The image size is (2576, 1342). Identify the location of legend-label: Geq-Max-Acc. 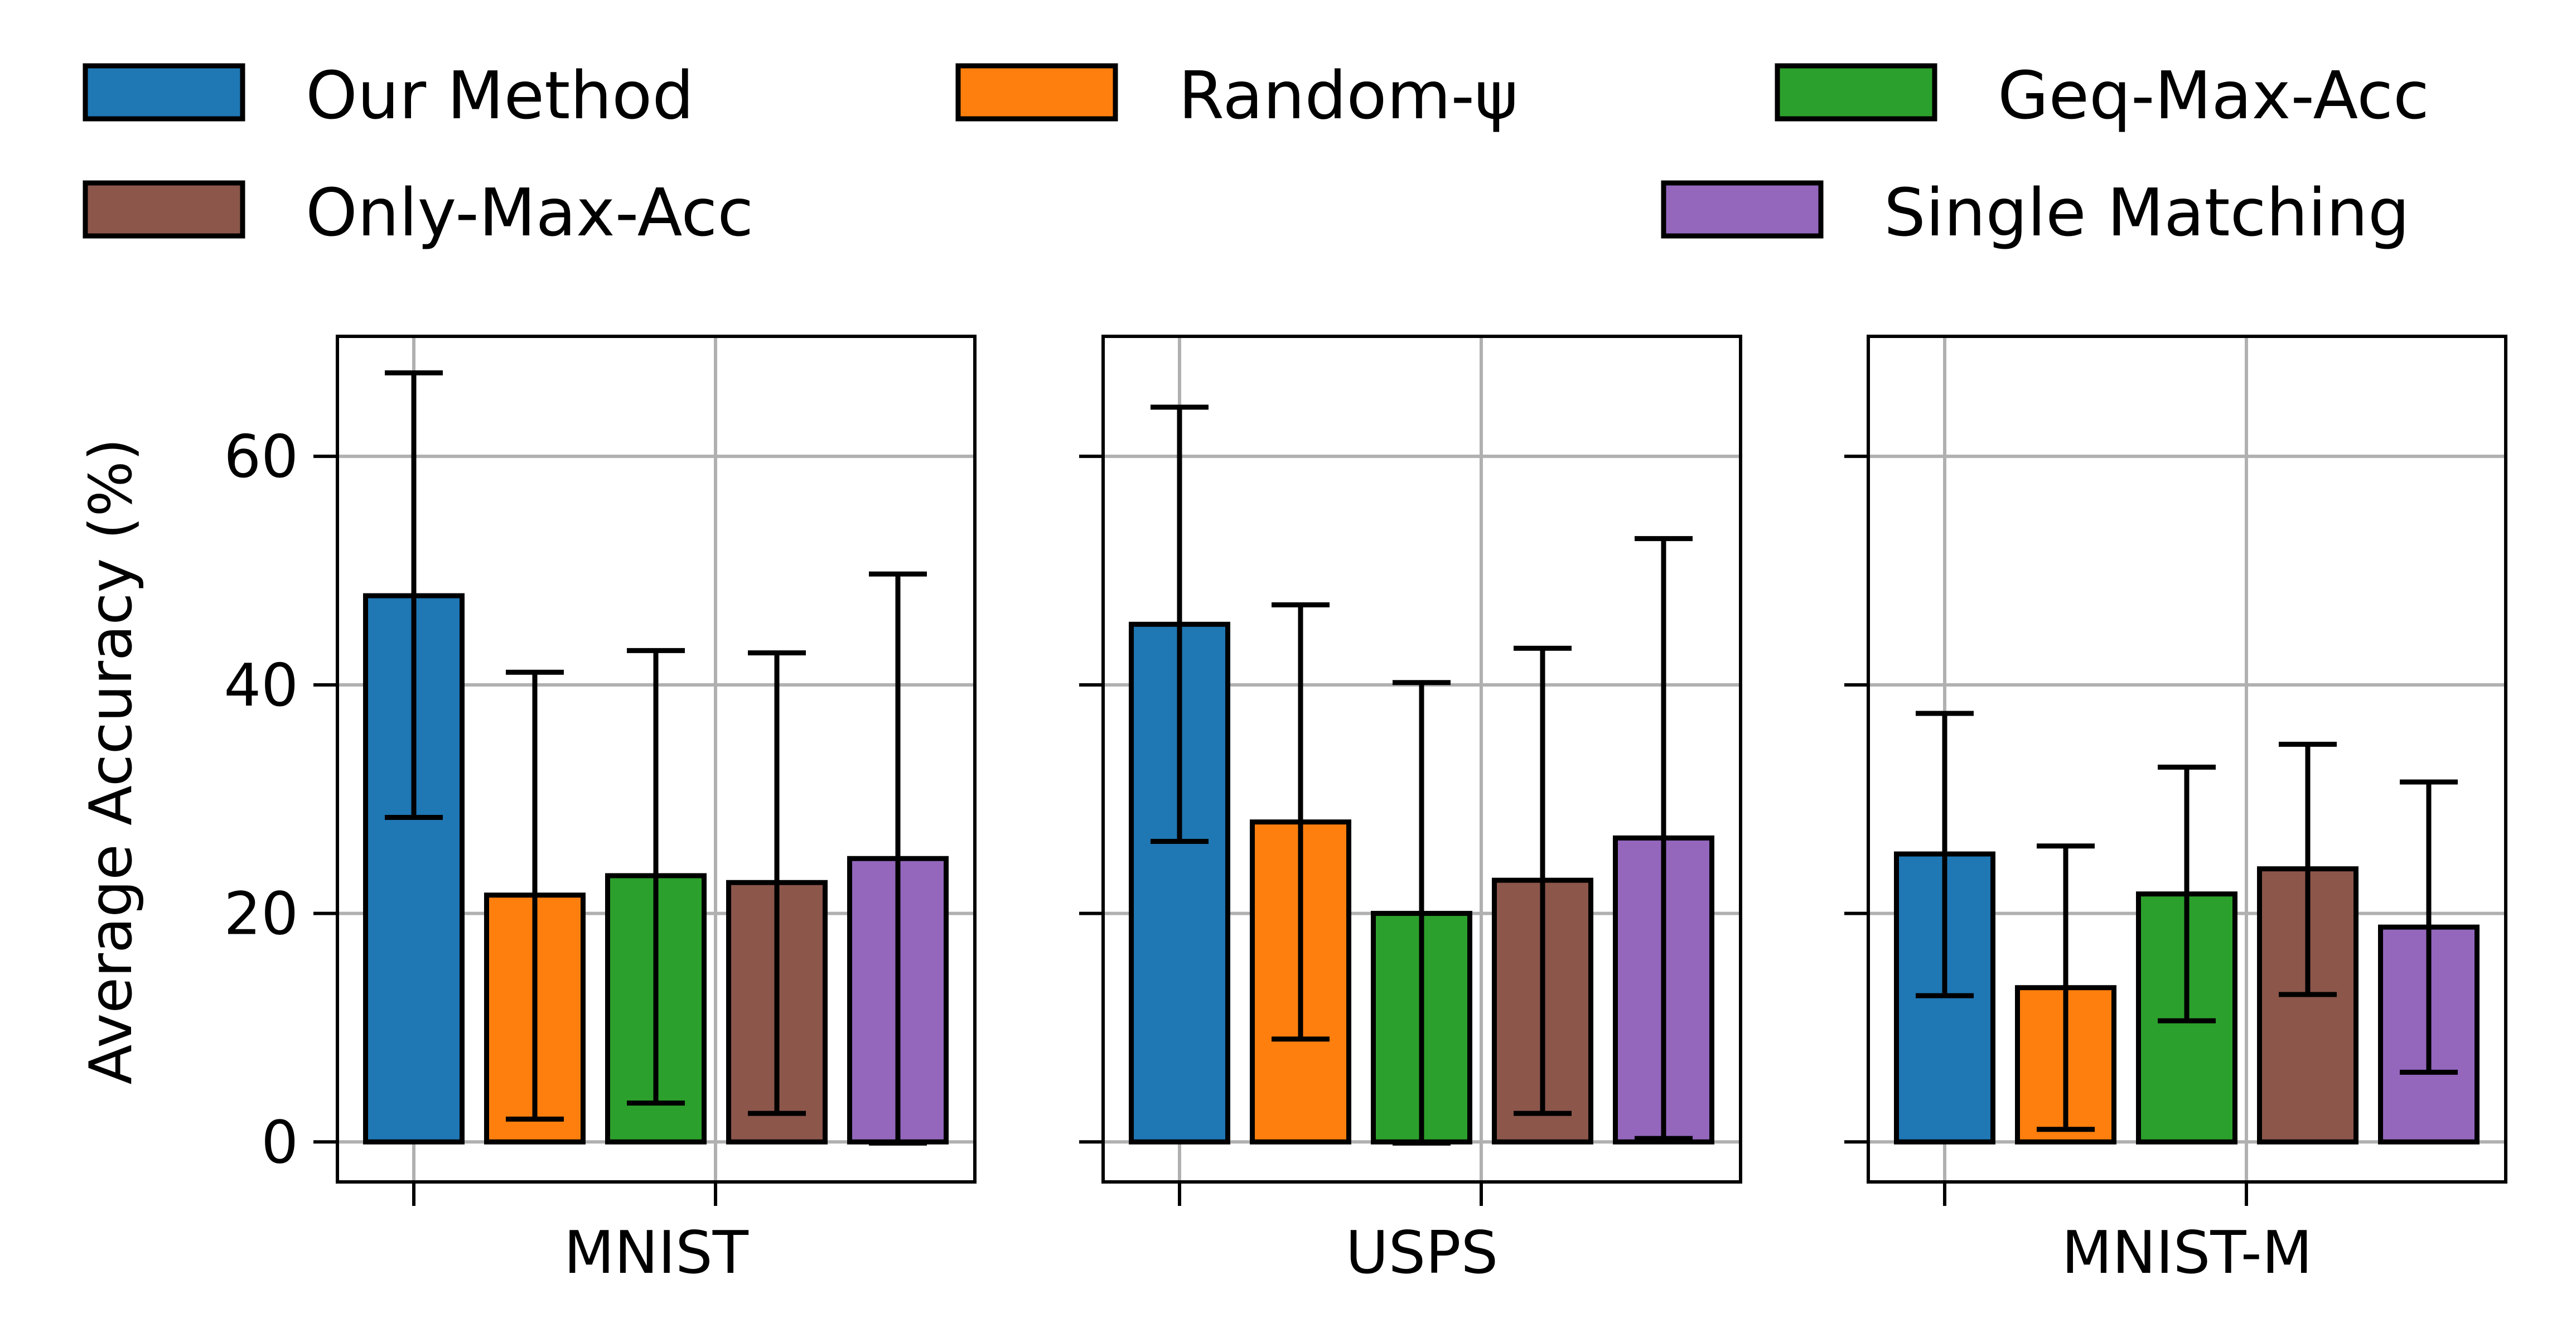
(2214, 96).